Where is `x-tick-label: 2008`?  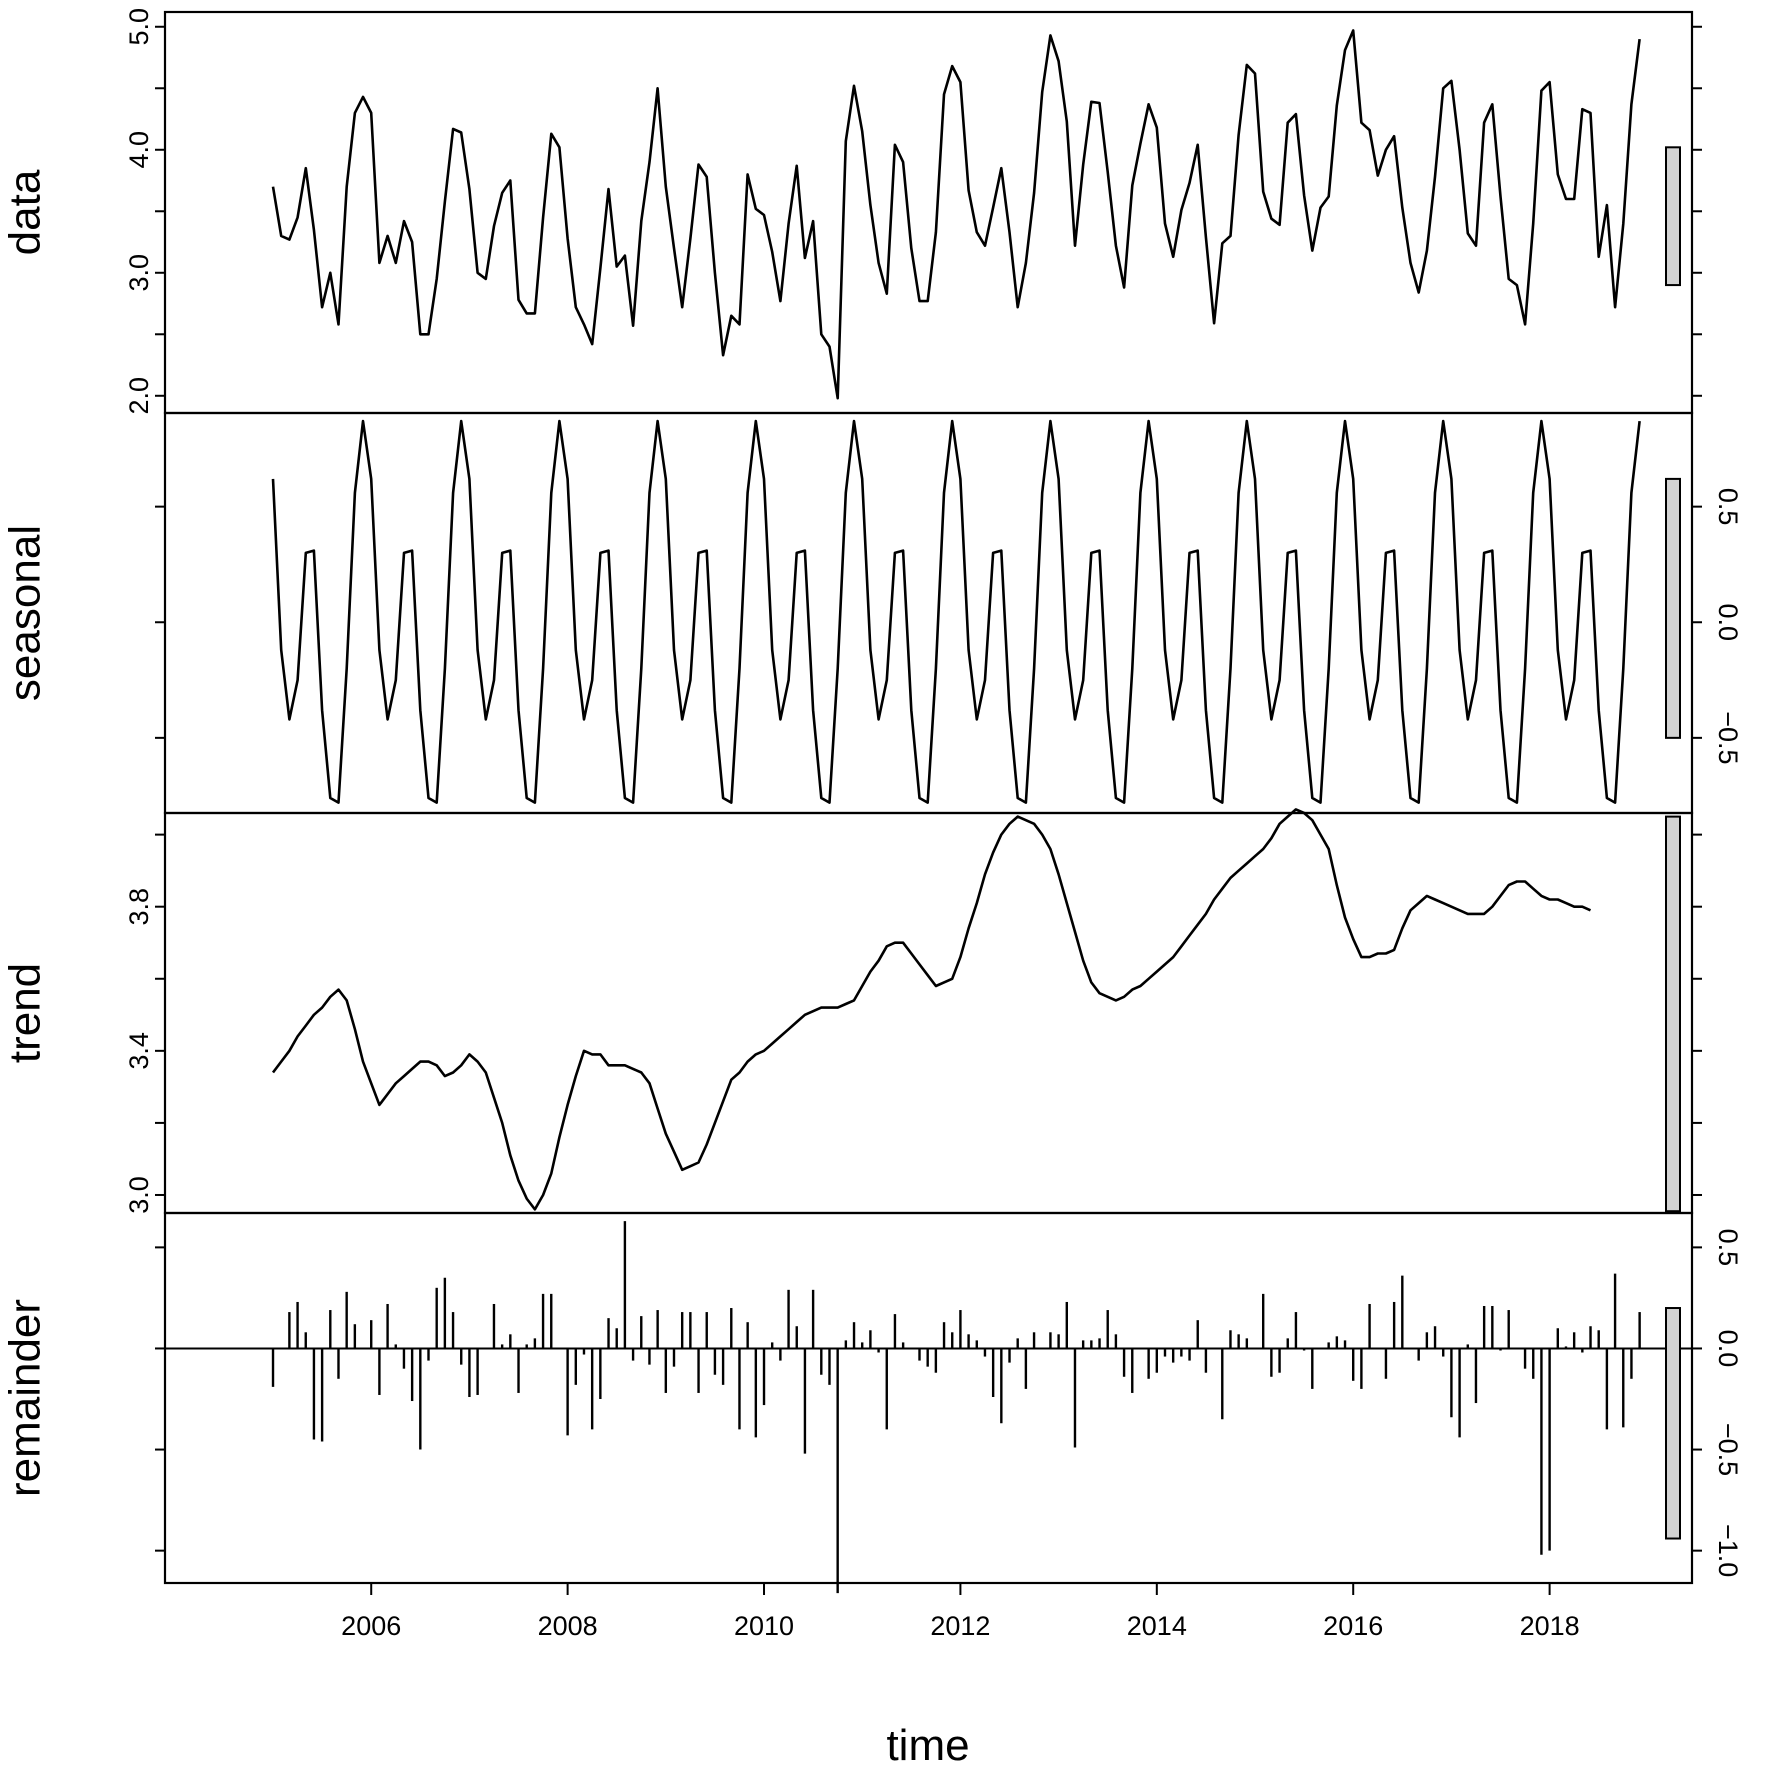 x-tick-label: 2008 is located at coordinates (568, 1626).